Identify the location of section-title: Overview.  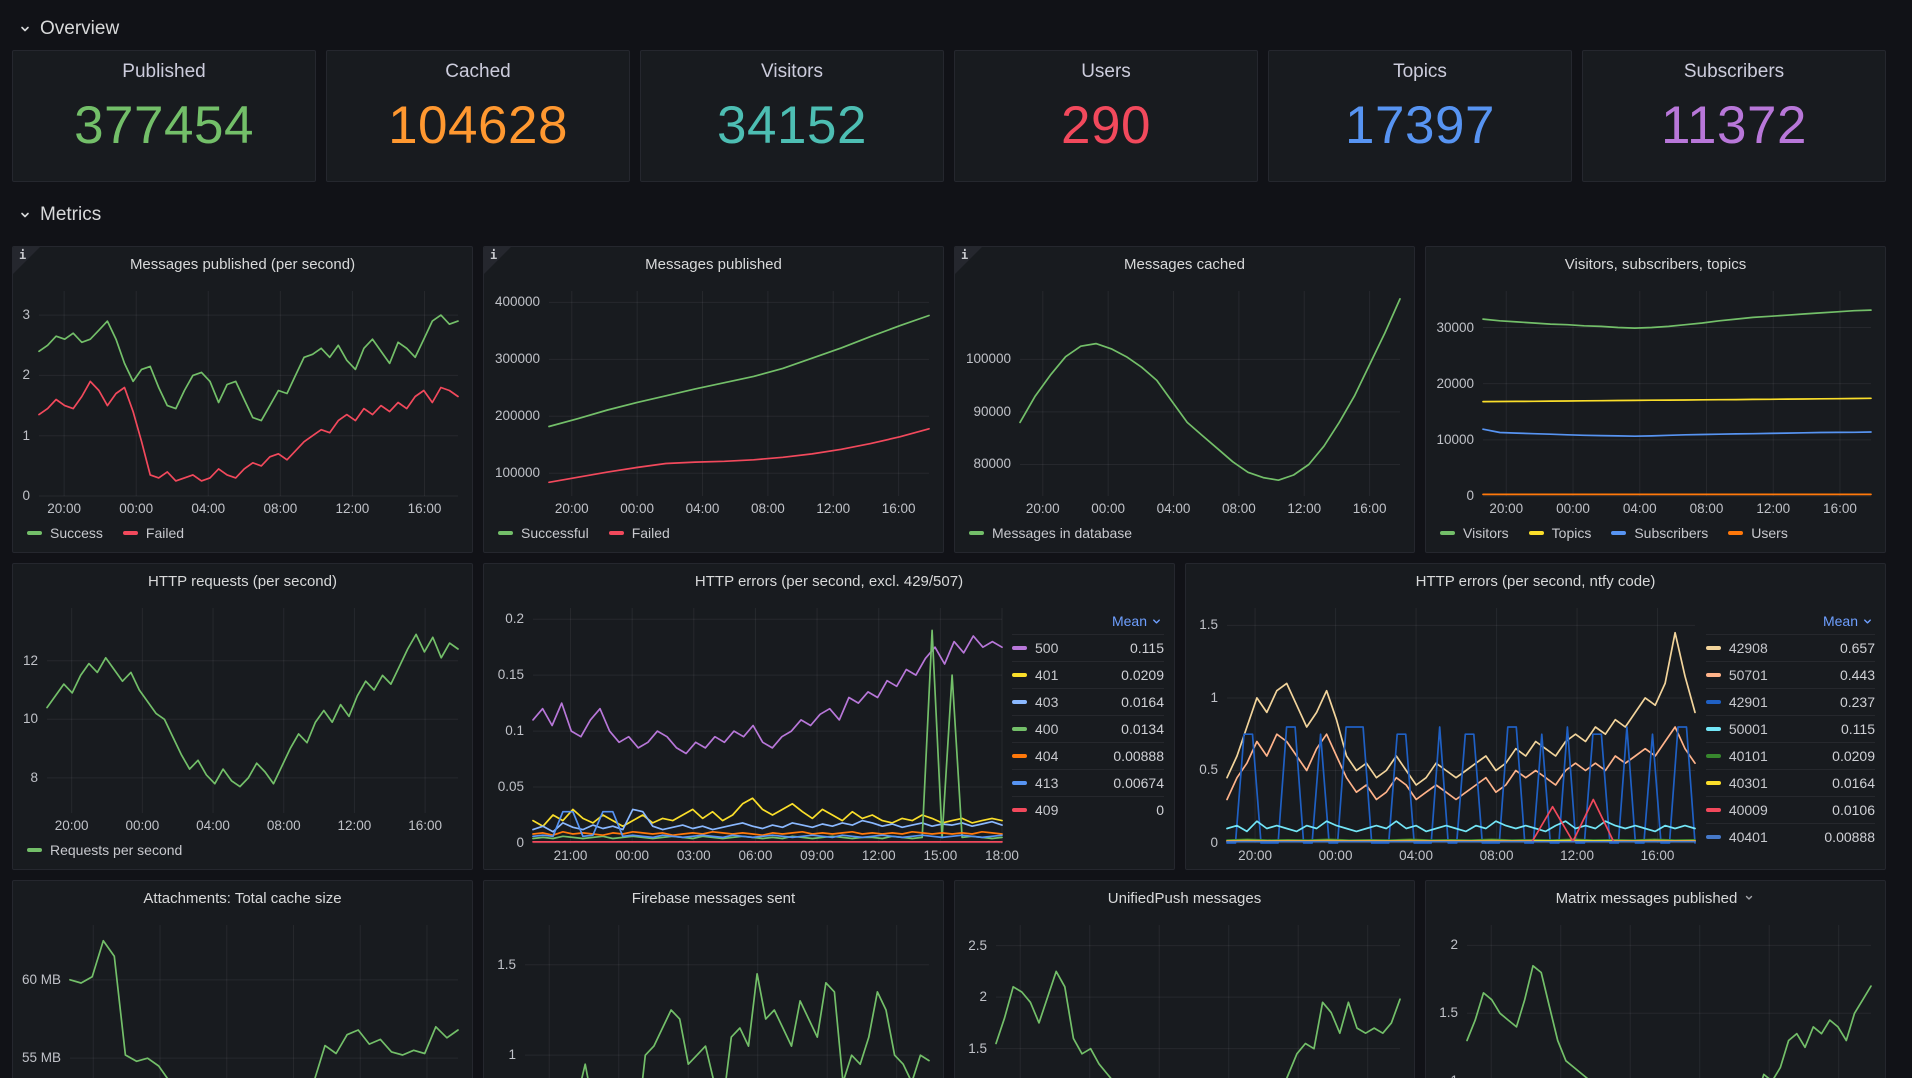
(80, 28).